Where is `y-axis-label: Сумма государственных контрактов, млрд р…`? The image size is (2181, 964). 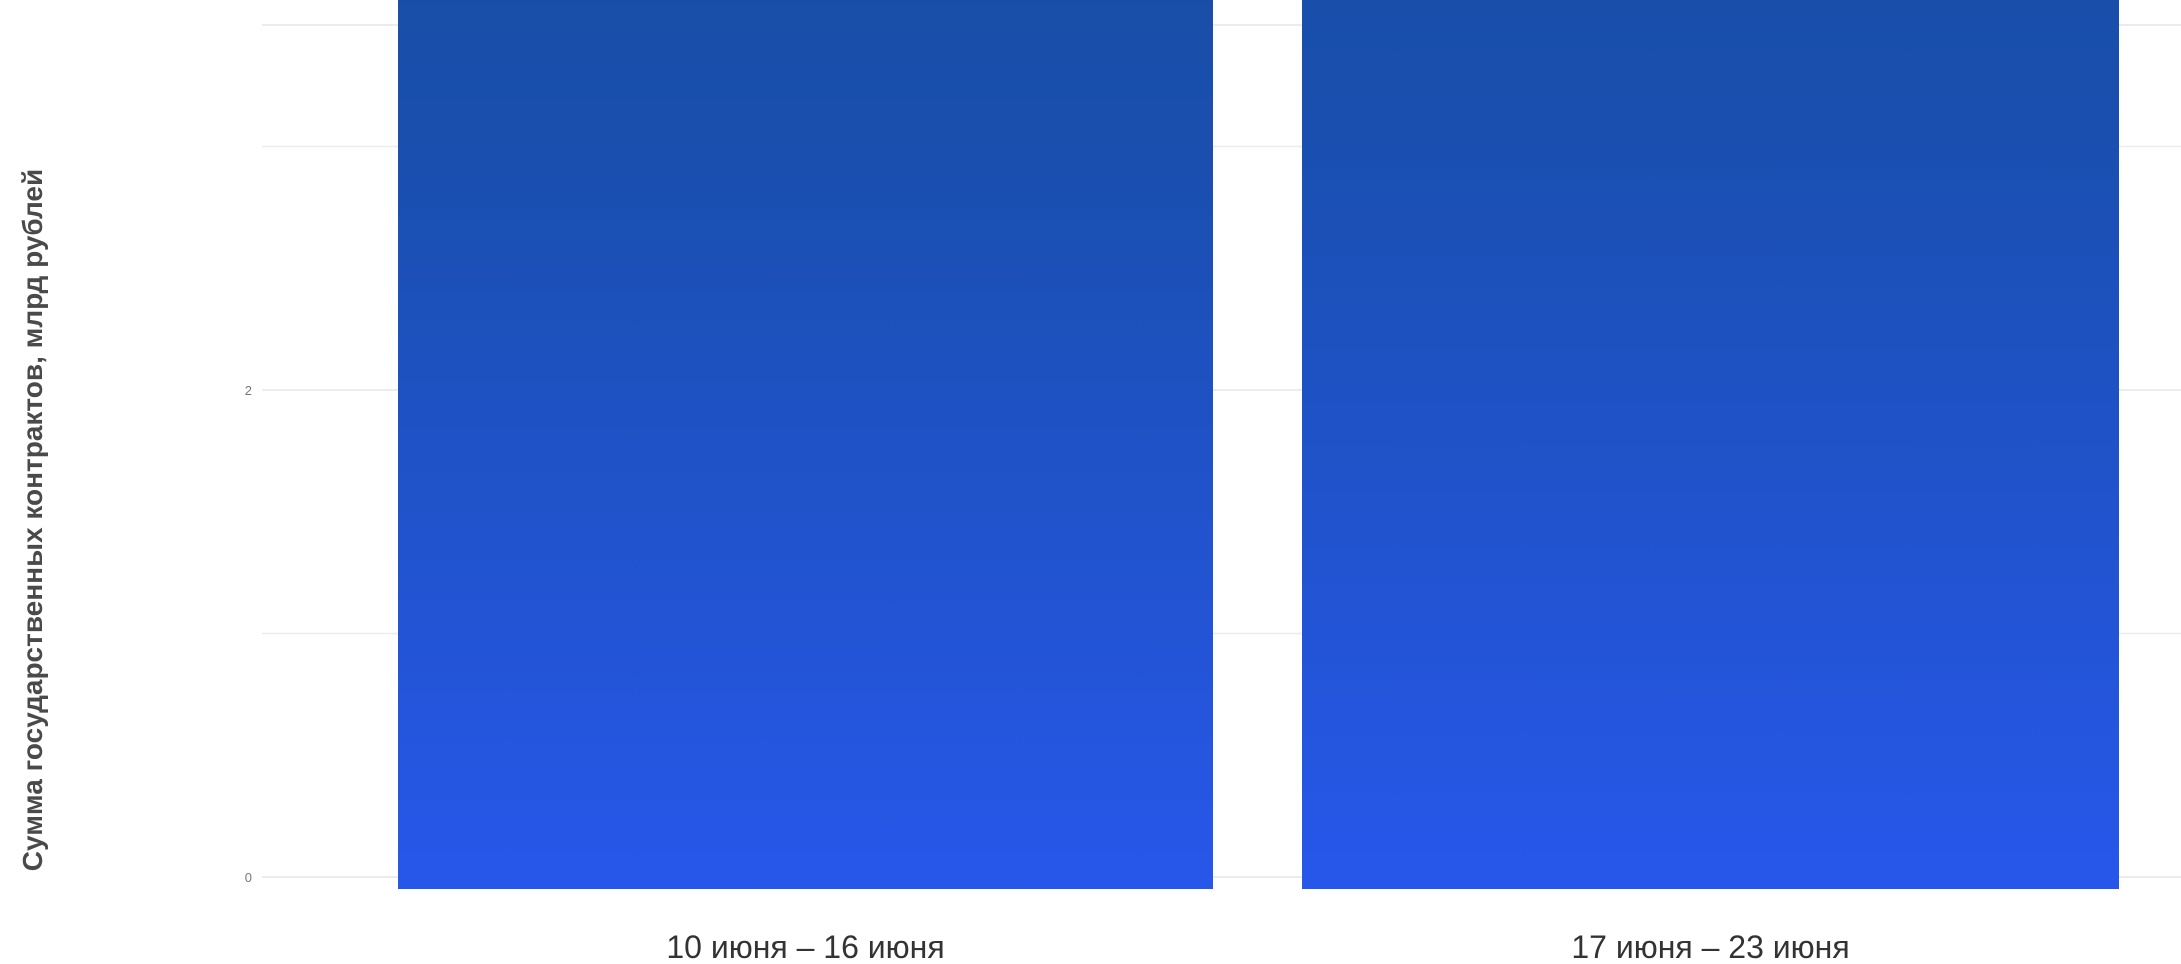 y-axis-label: Сумма государственных контрактов, млрд р… is located at coordinates (32, 520).